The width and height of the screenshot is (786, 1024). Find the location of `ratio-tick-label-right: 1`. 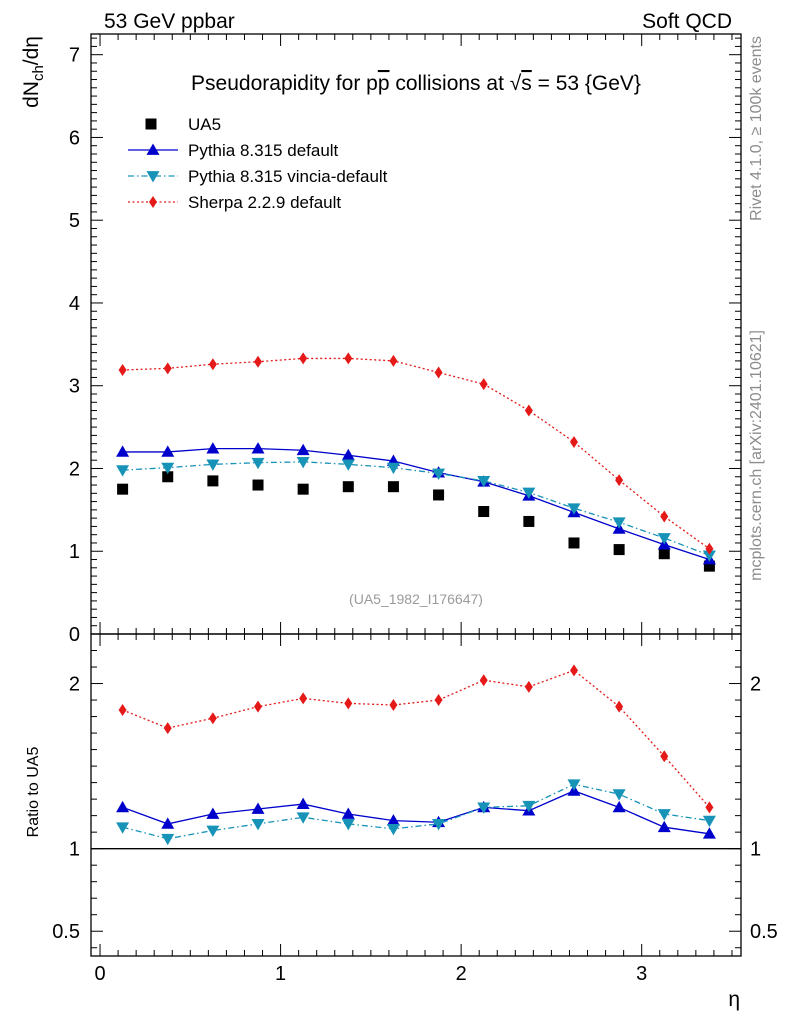

ratio-tick-label-right: 1 is located at coordinates (755, 850).